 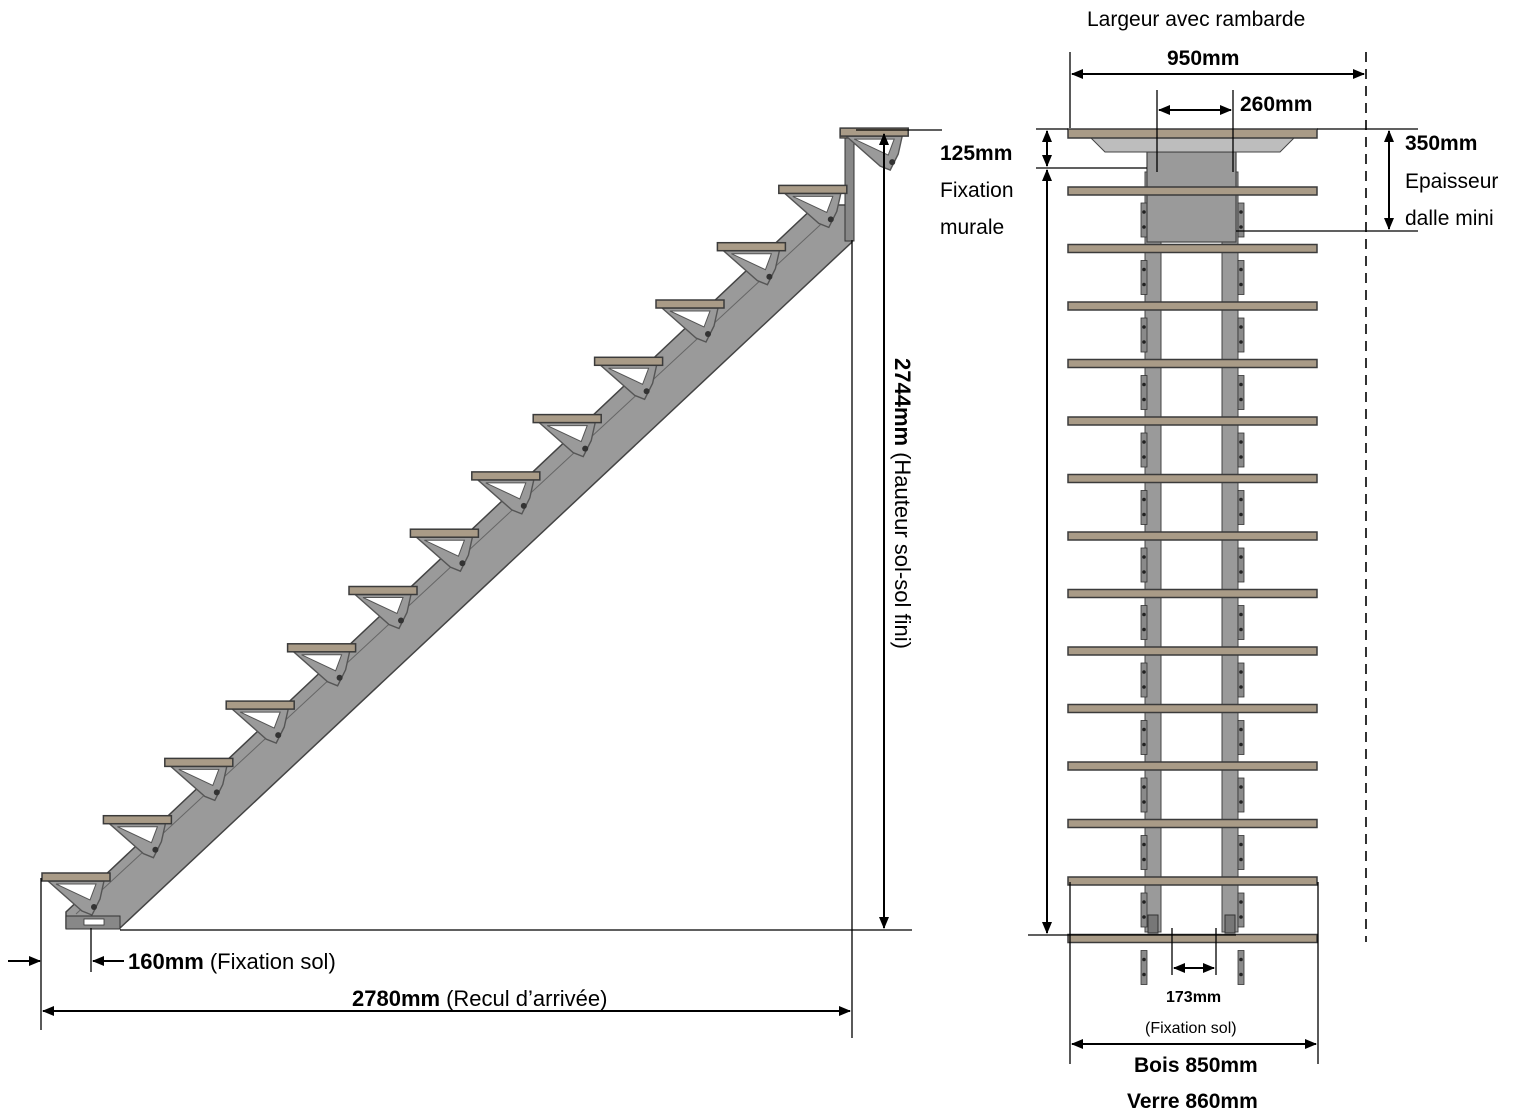 I want to click on floor-plate-slot, so click(x=94, y=922).